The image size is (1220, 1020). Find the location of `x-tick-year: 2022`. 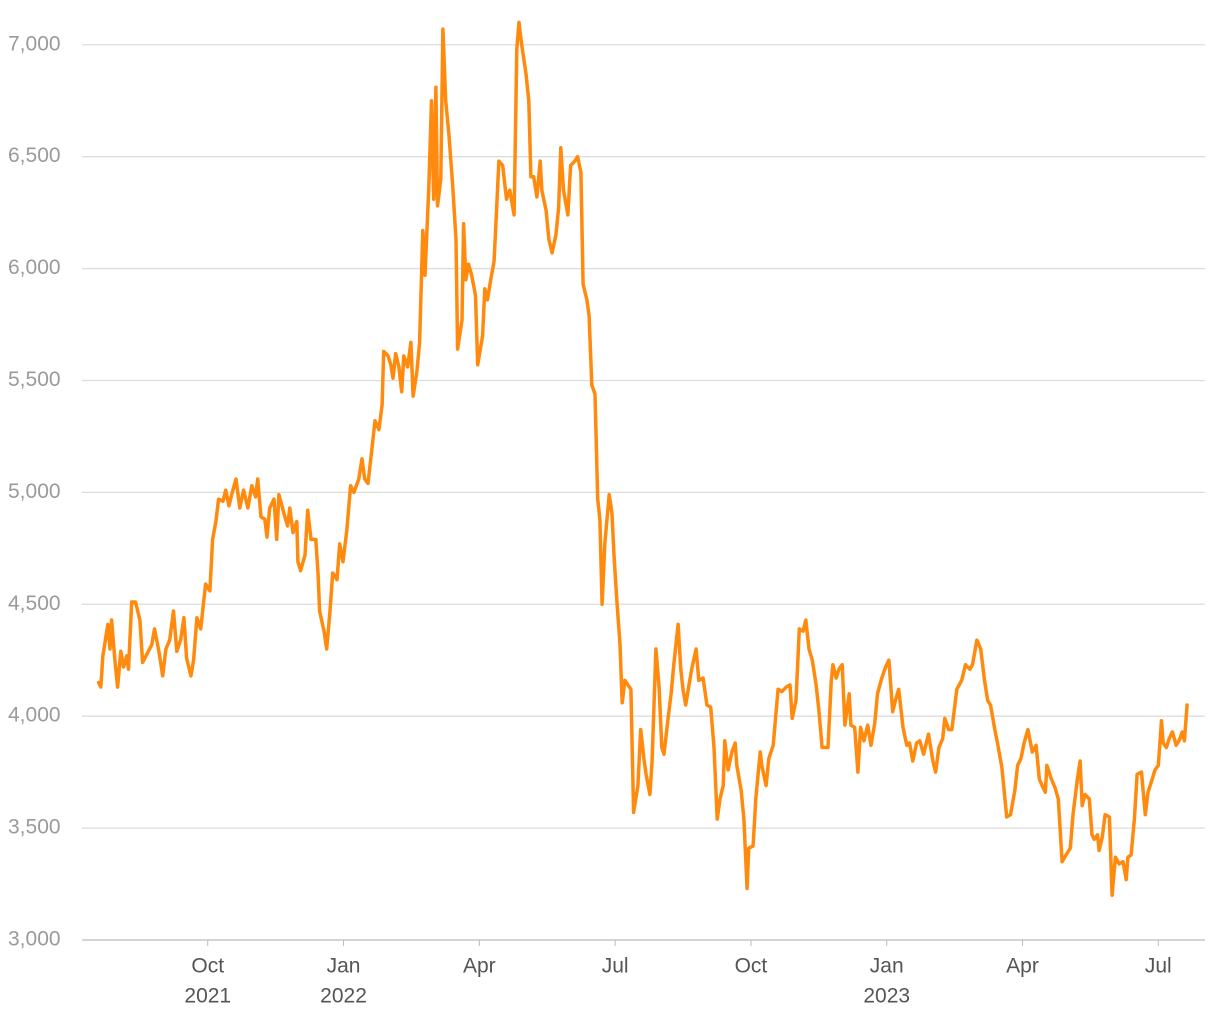

x-tick-year: 2022 is located at coordinates (343, 996).